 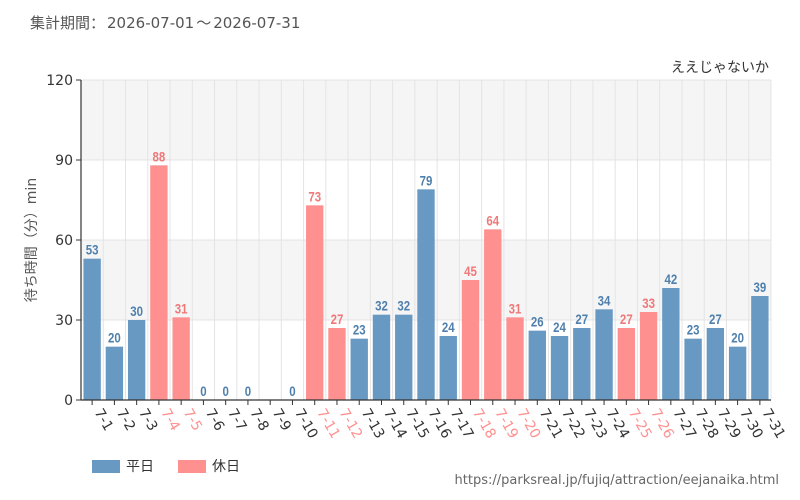 I want to click on y-tick-label: 90, so click(x=64, y=161).